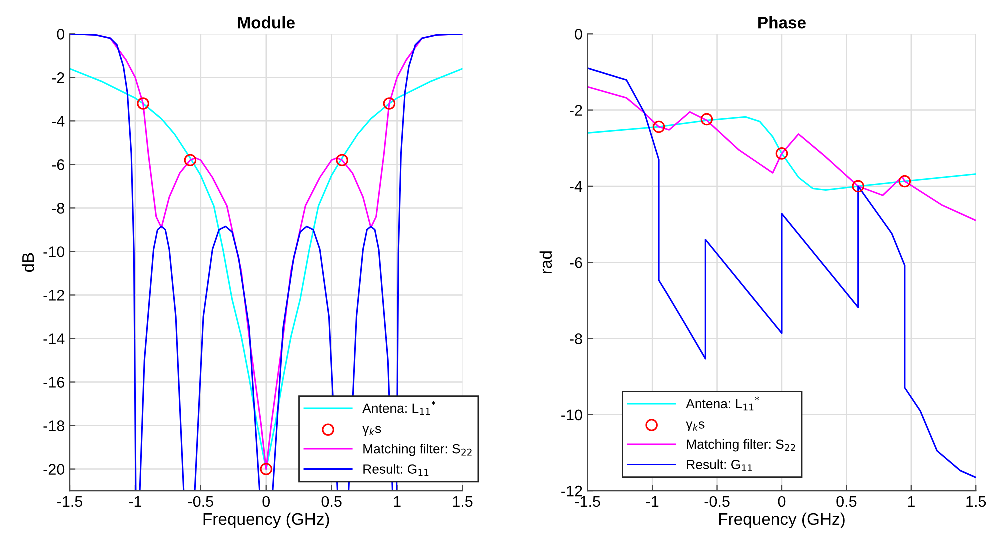  What do you see at coordinates (54, 339) in the screenshot?
I see `y-tick-label: -14` at bounding box center [54, 339].